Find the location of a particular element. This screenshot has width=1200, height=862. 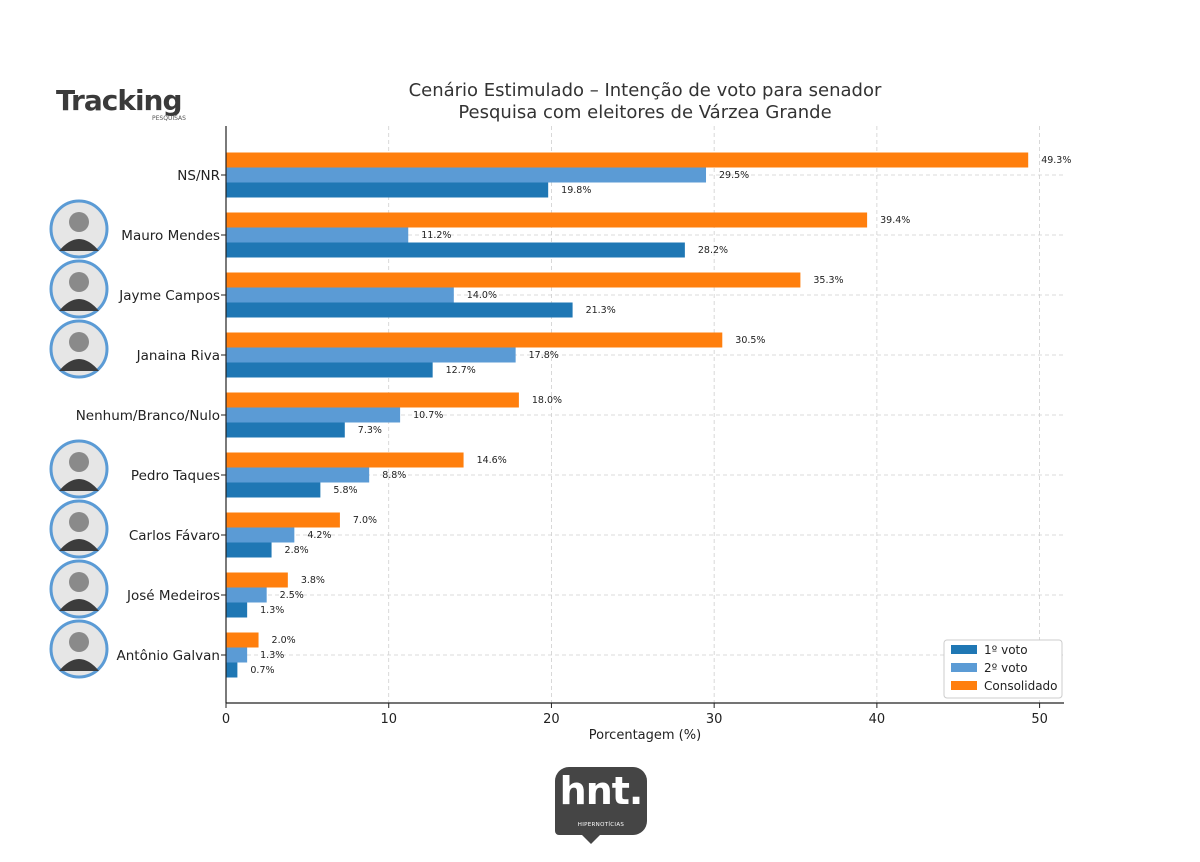

data-label: 7.0% is located at coordinates (365, 520).